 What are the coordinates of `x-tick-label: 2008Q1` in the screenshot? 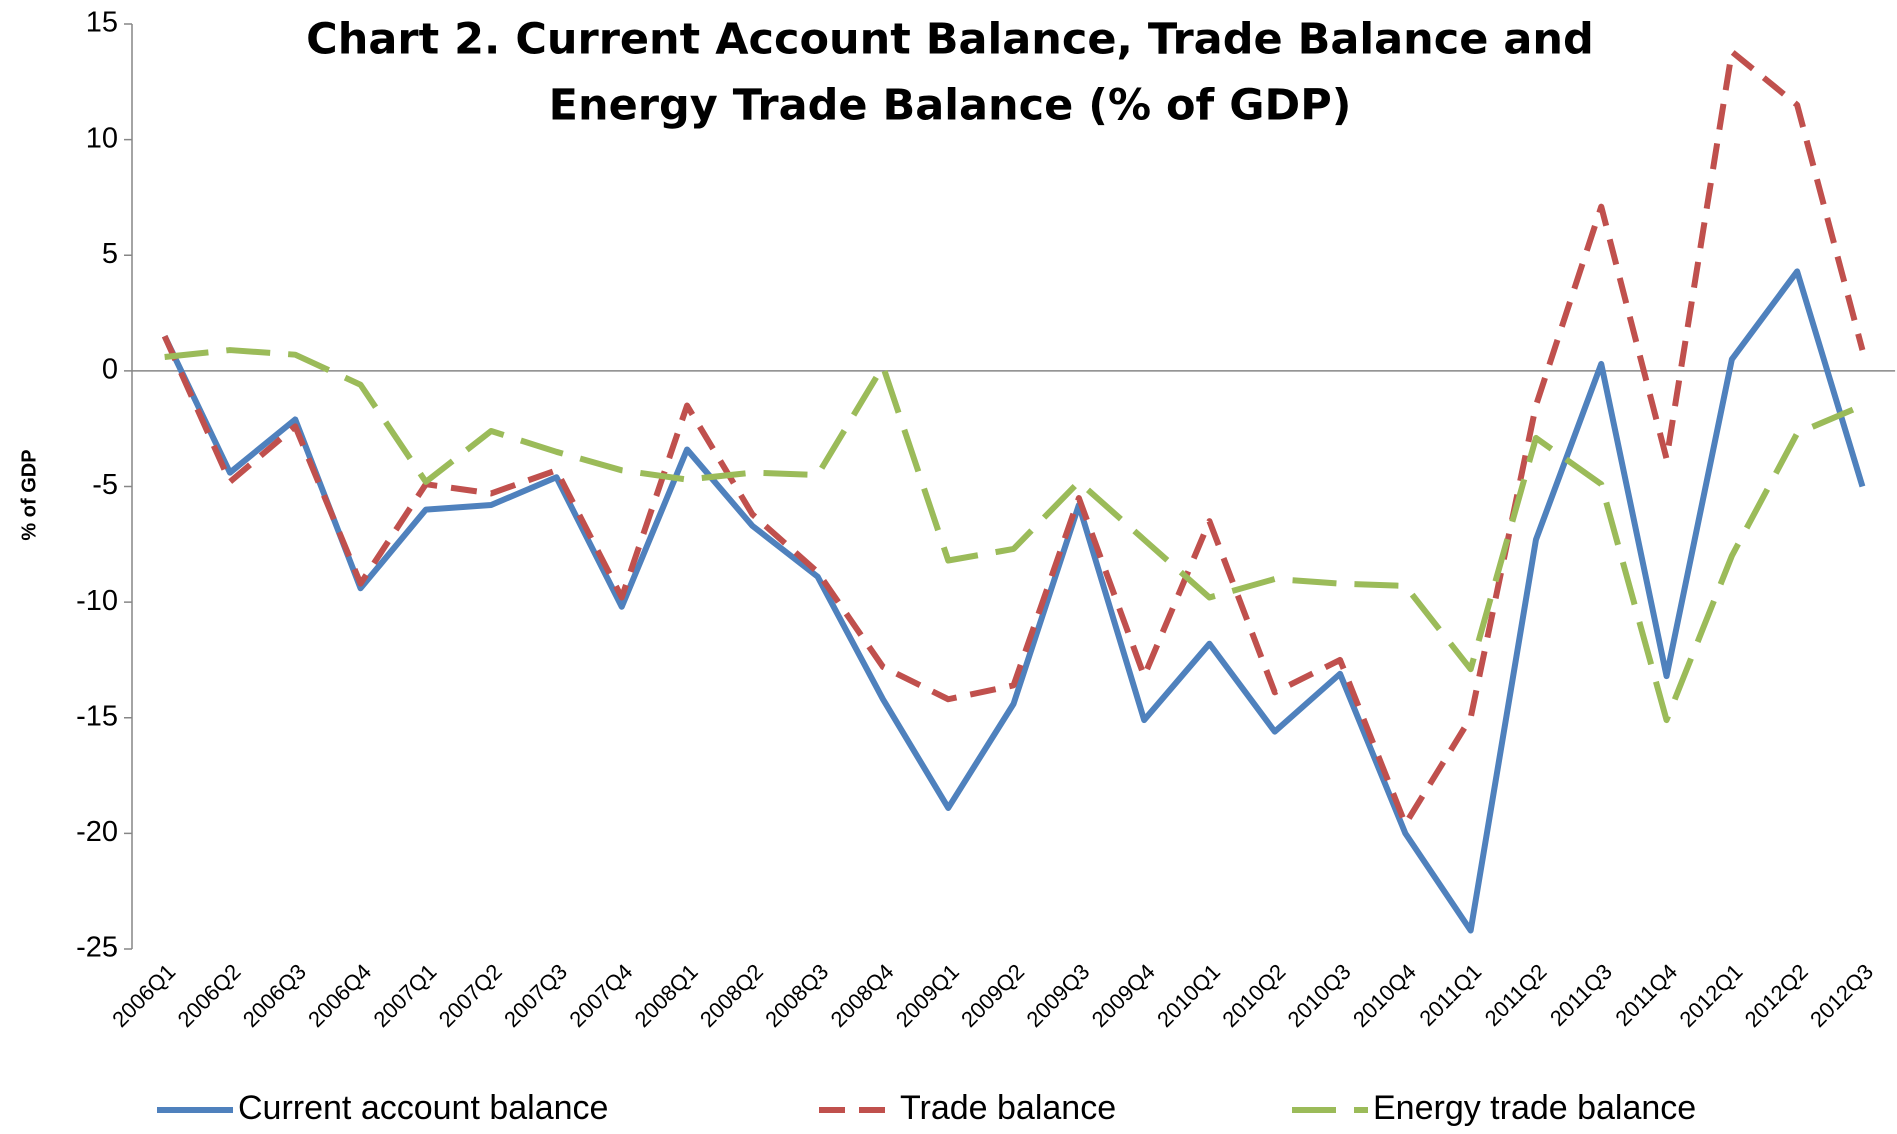 It's located at (666, 995).